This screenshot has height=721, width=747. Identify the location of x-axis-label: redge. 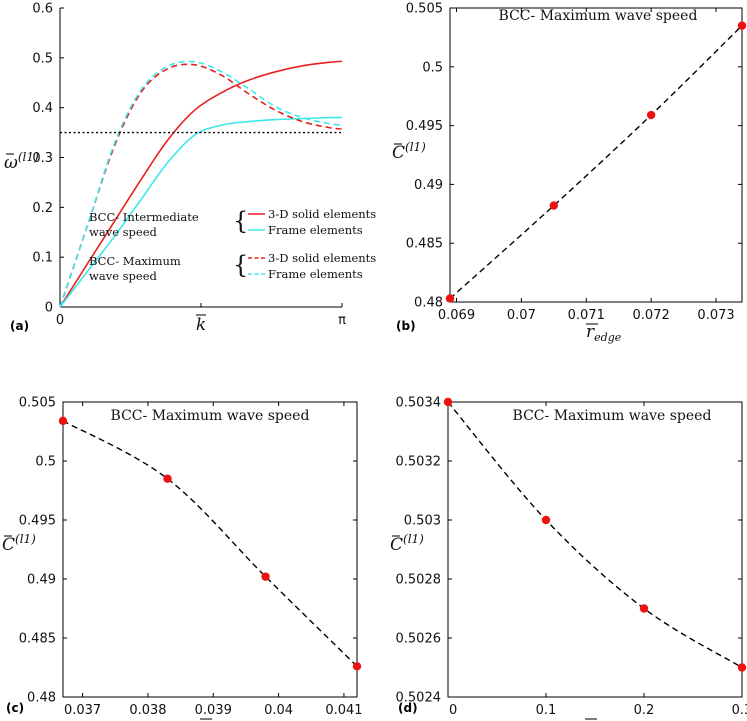
(604, 333).